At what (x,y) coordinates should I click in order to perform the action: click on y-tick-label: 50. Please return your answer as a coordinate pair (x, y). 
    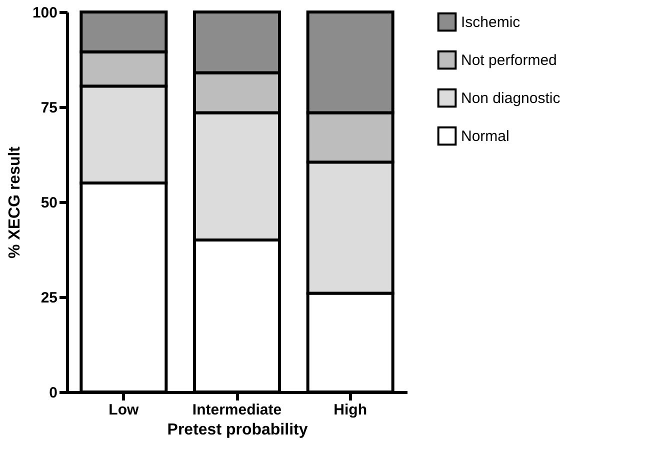
    Looking at the image, I should click on (49, 203).